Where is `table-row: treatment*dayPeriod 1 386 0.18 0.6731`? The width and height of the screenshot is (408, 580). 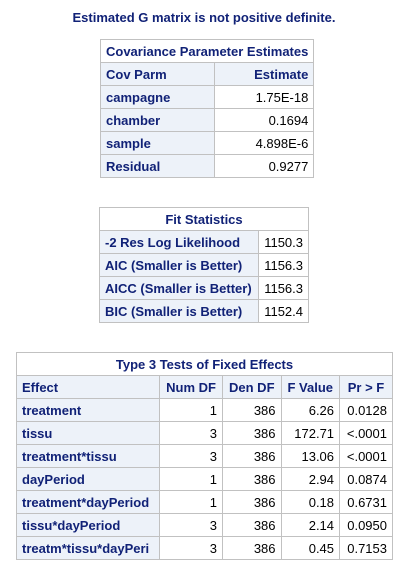
table-row: treatment*dayPeriod 1 386 0.18 0.6731 is located at coordinates (204, 502).